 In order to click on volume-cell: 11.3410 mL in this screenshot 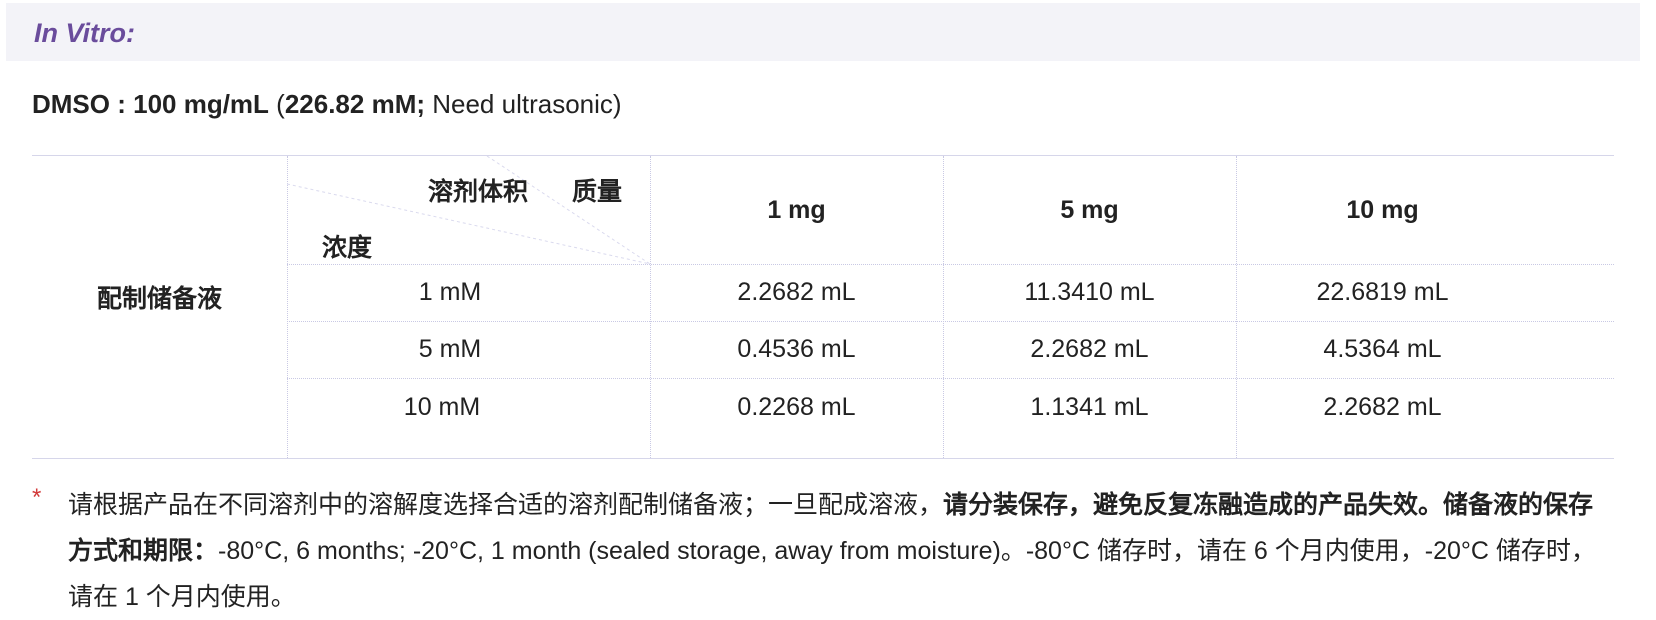, I will do `click(1089, 292)`.